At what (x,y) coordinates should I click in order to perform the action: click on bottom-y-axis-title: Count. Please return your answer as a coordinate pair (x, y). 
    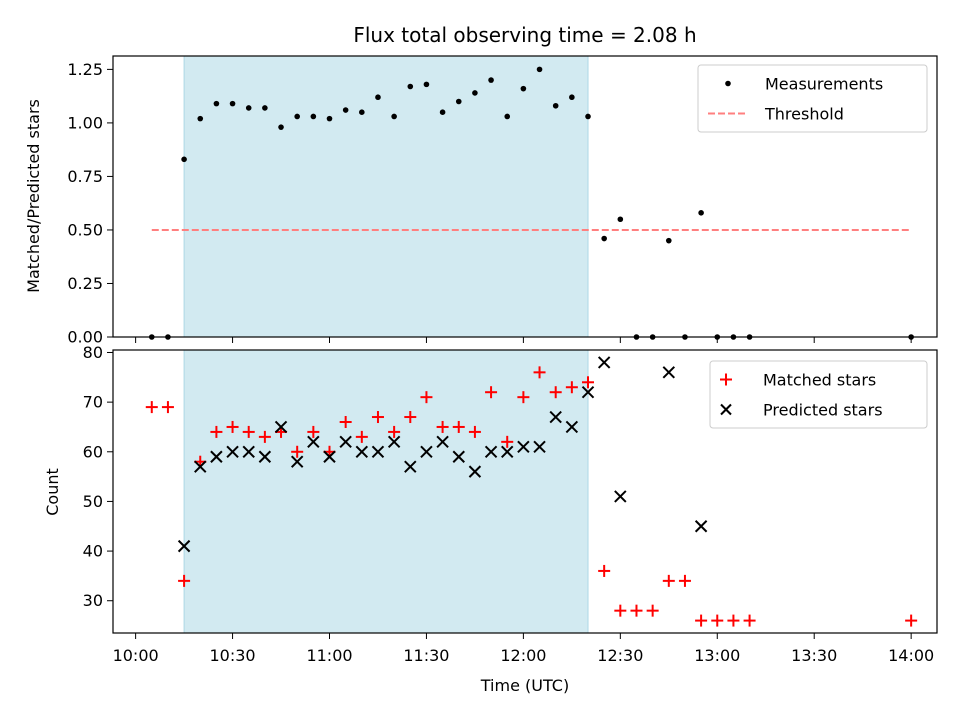
    Looking at the image, I should click on (52, 492).